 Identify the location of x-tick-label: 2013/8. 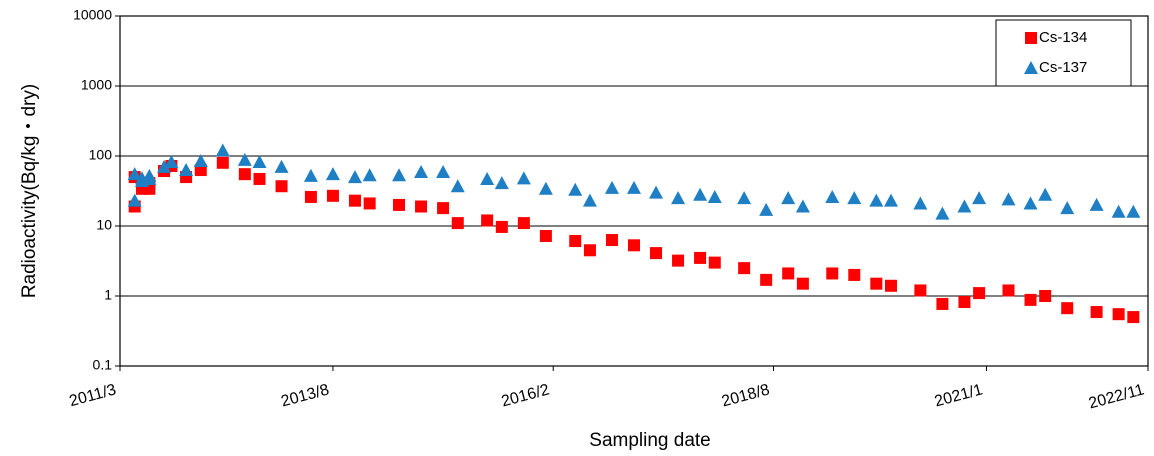
(305, 395).